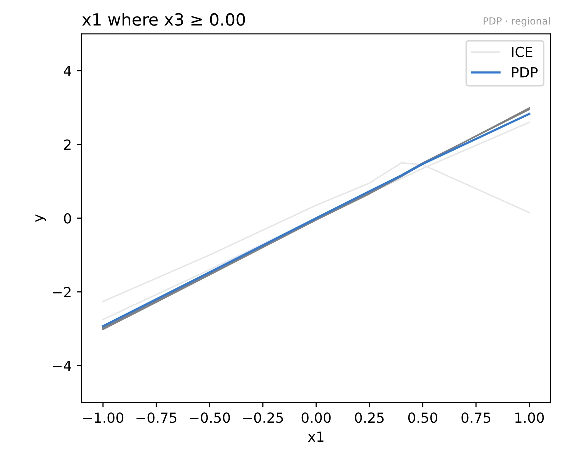 This screenshot has height=455, width=565. What do you see at coordinates (316, 437) in the screenshot?
I see `x-axis-title: x1` at bounding box center [316, 437].